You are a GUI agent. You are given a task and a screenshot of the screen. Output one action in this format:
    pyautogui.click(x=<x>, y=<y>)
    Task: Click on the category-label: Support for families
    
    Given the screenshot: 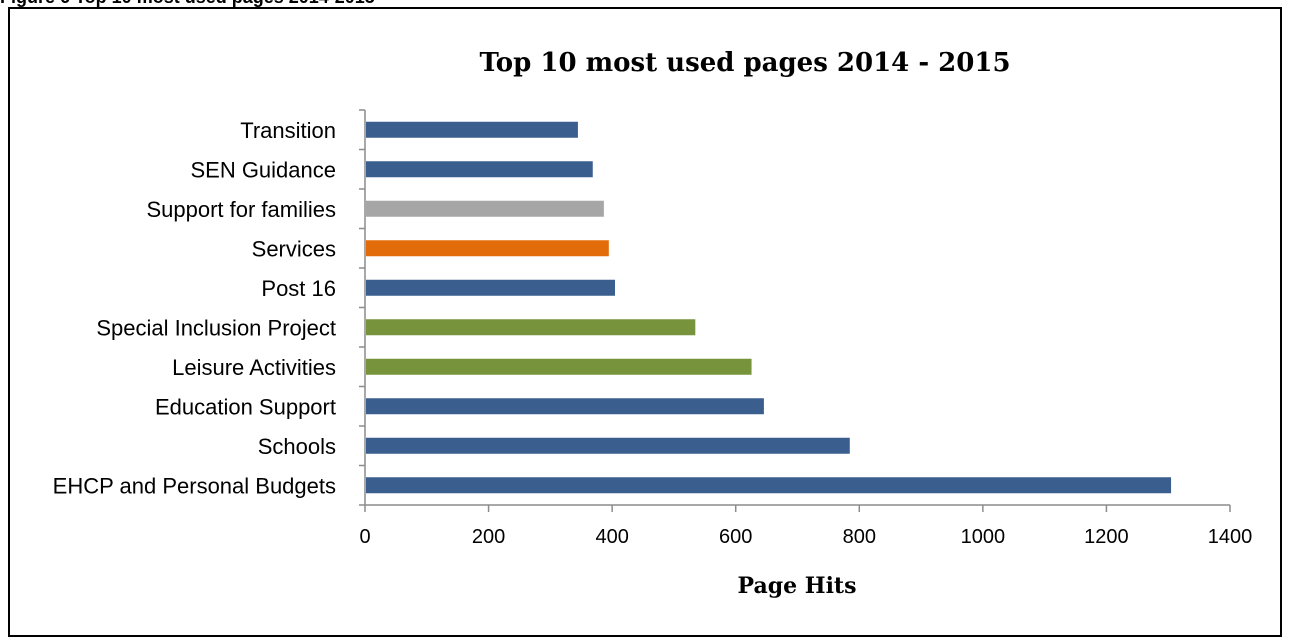 What is the action you would take?
    pyautogui.click(x=241, y=209)
    